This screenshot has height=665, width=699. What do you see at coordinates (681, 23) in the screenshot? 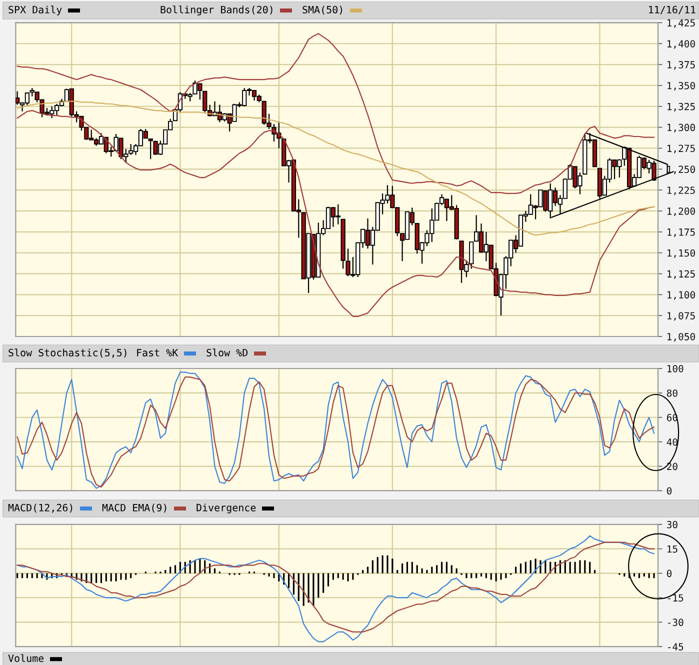
I see `y-tick-label: 1,425` at bounding box center [681, 23].